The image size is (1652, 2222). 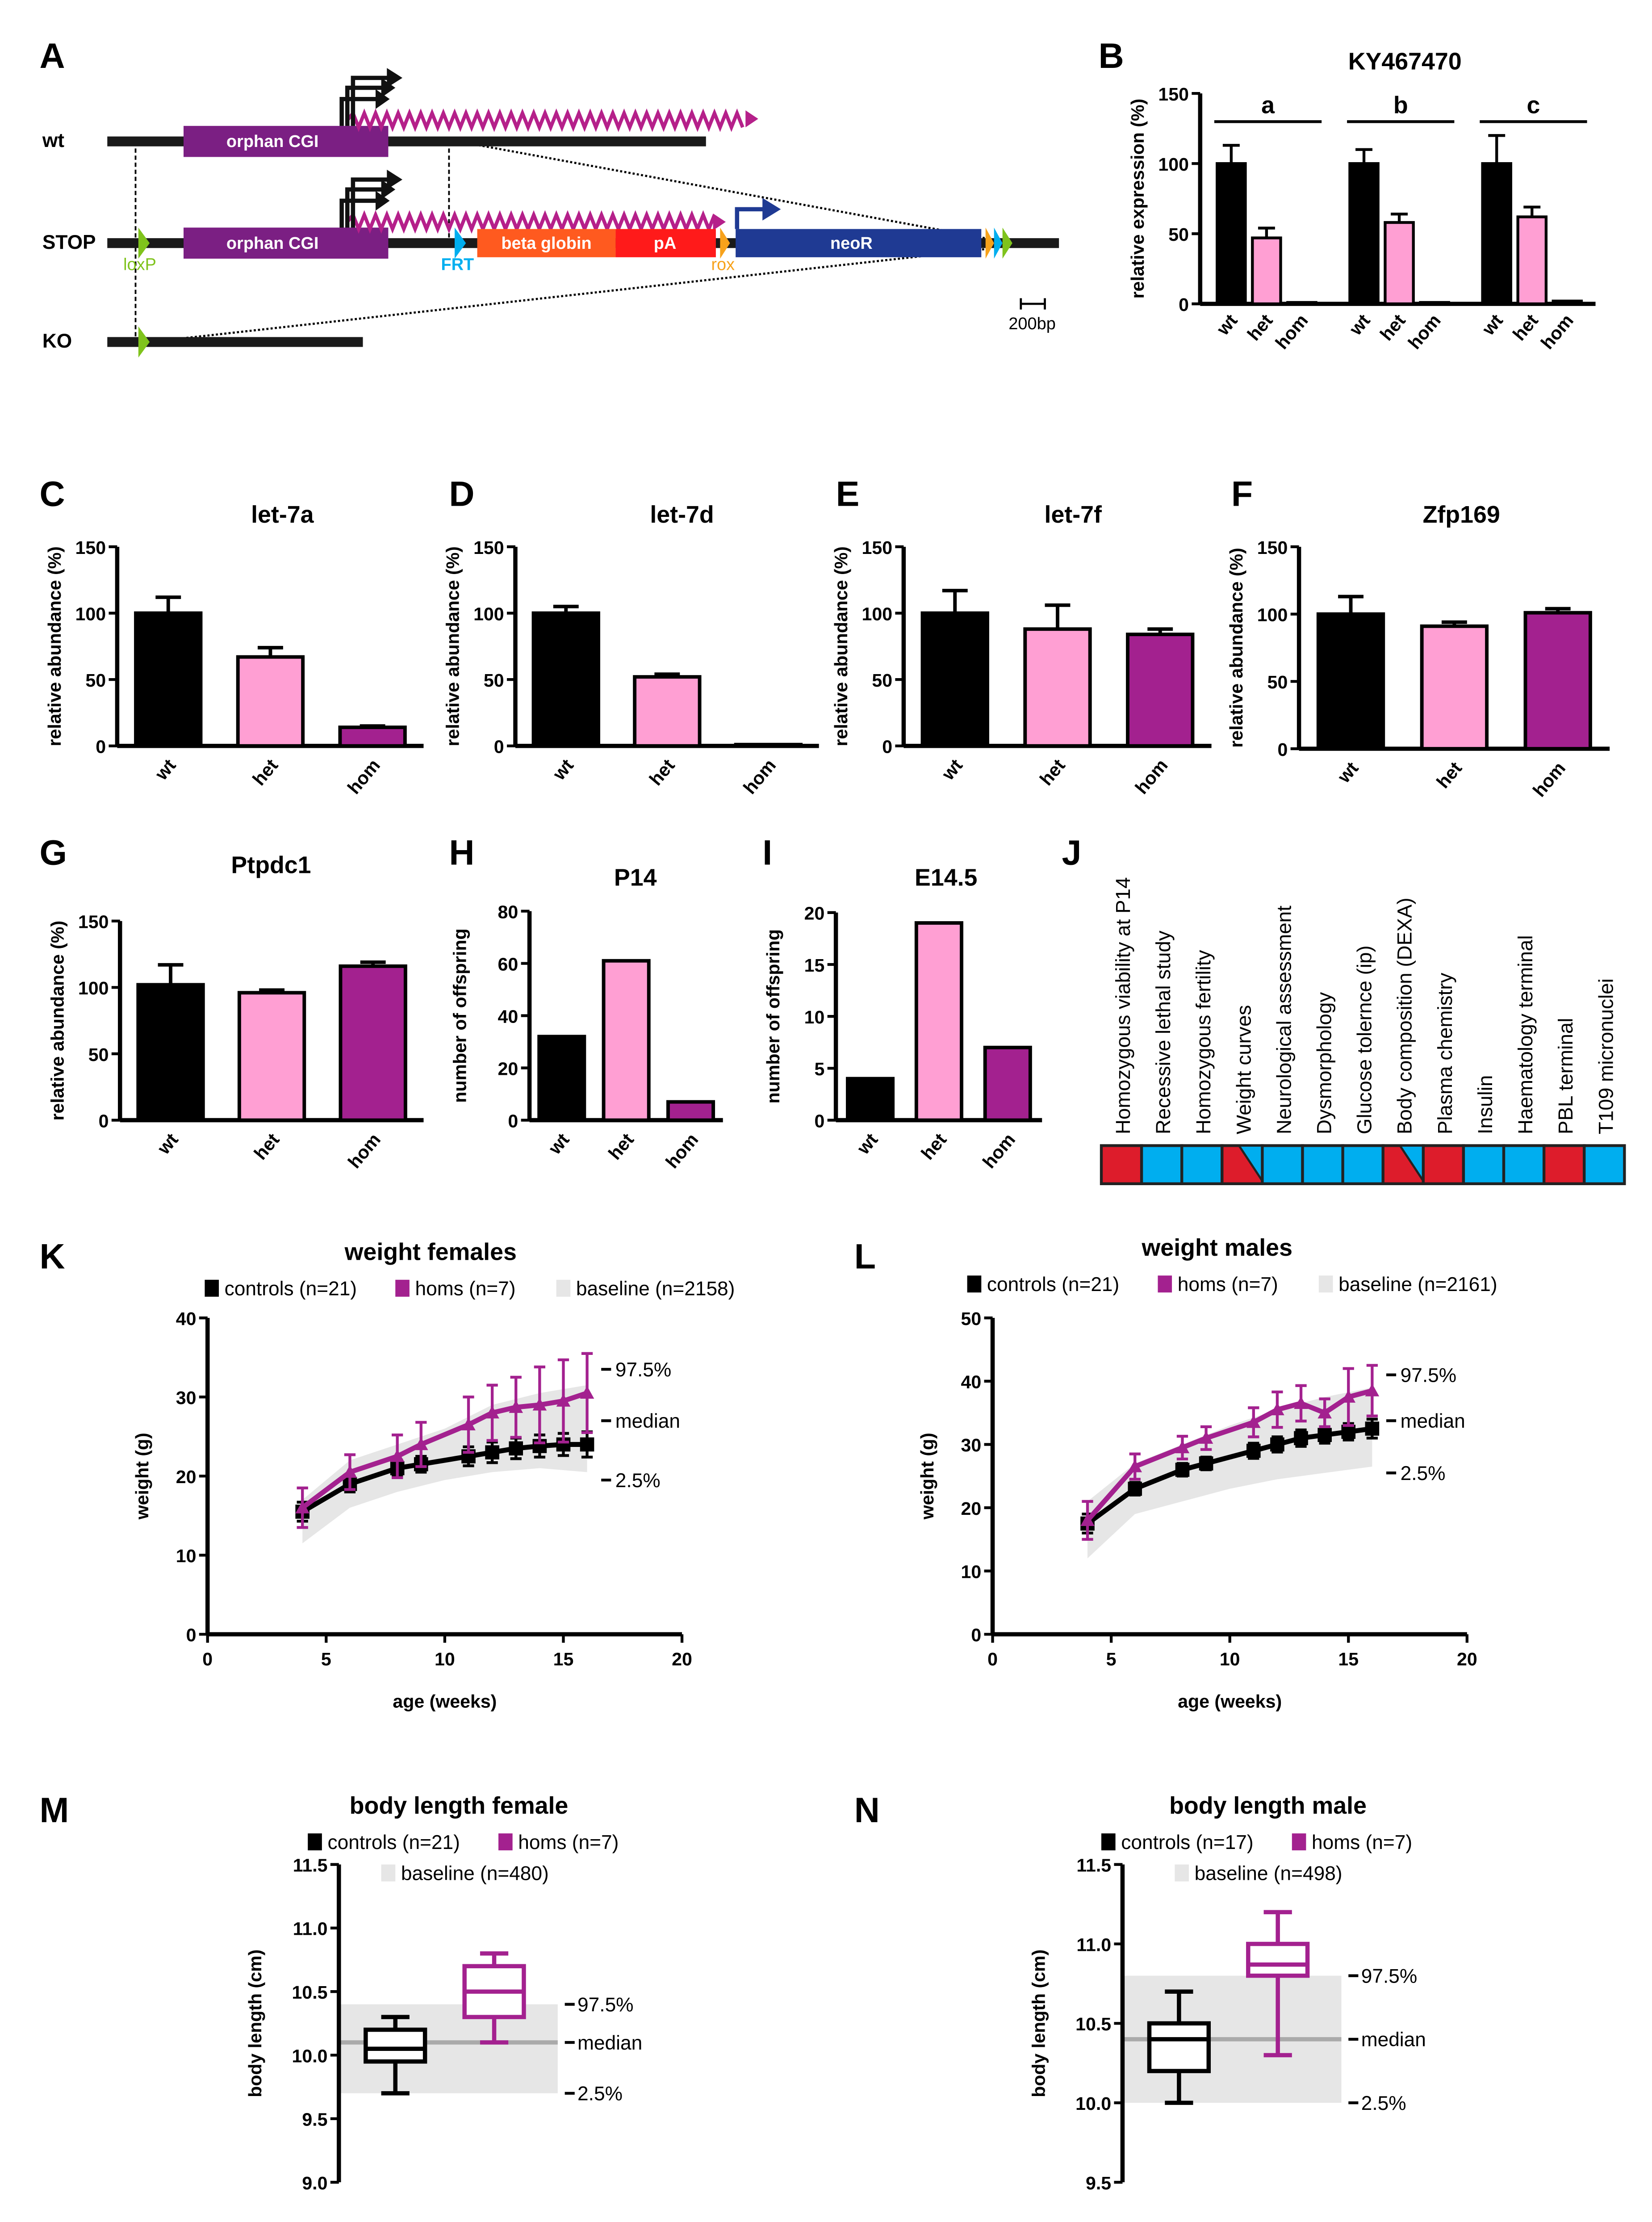 What do you see at coordinates (90, 547) in the screenshot?
I see `y-tick-label: 150` at bounding box center [90, 547].